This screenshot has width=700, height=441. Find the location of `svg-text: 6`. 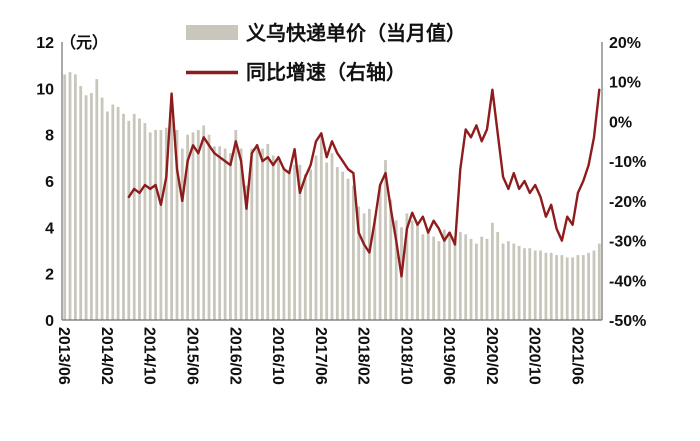

svg-text: 6 is located at coordinates (49, 182).